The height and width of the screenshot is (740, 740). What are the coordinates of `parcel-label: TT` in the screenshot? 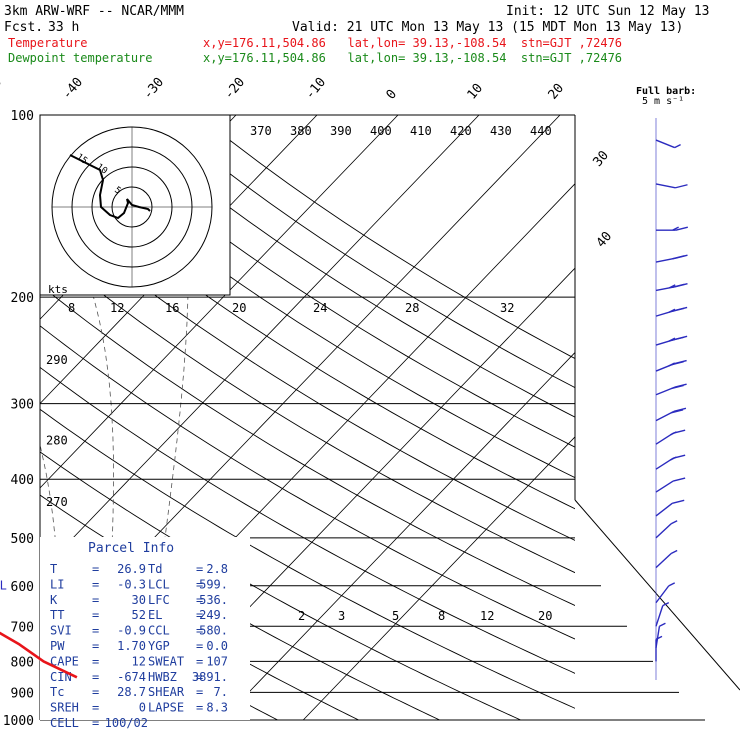 It's located at (57, 615).